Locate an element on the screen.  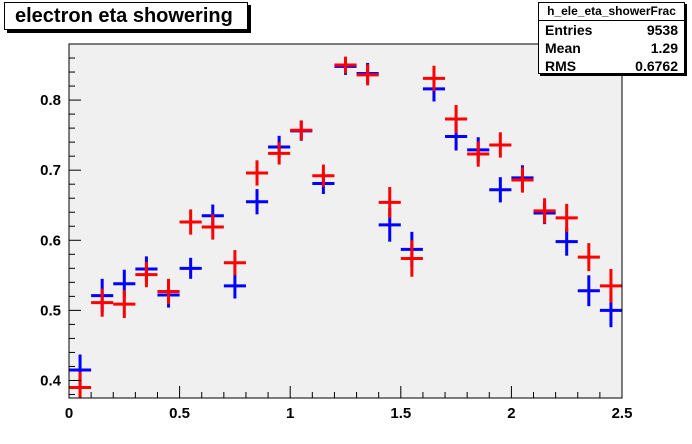
x-tick-label: 1.5 is located at coordinates (400, 413).